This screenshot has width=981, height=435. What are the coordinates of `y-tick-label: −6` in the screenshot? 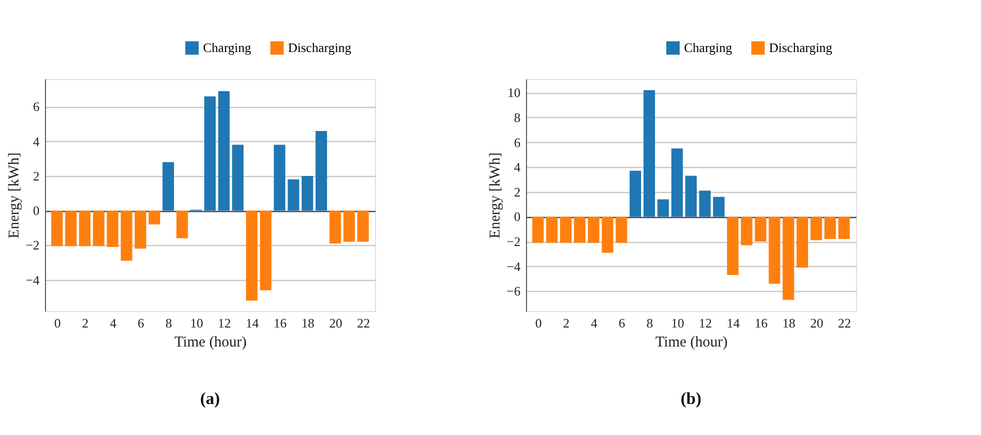 It's located at (513, 291).